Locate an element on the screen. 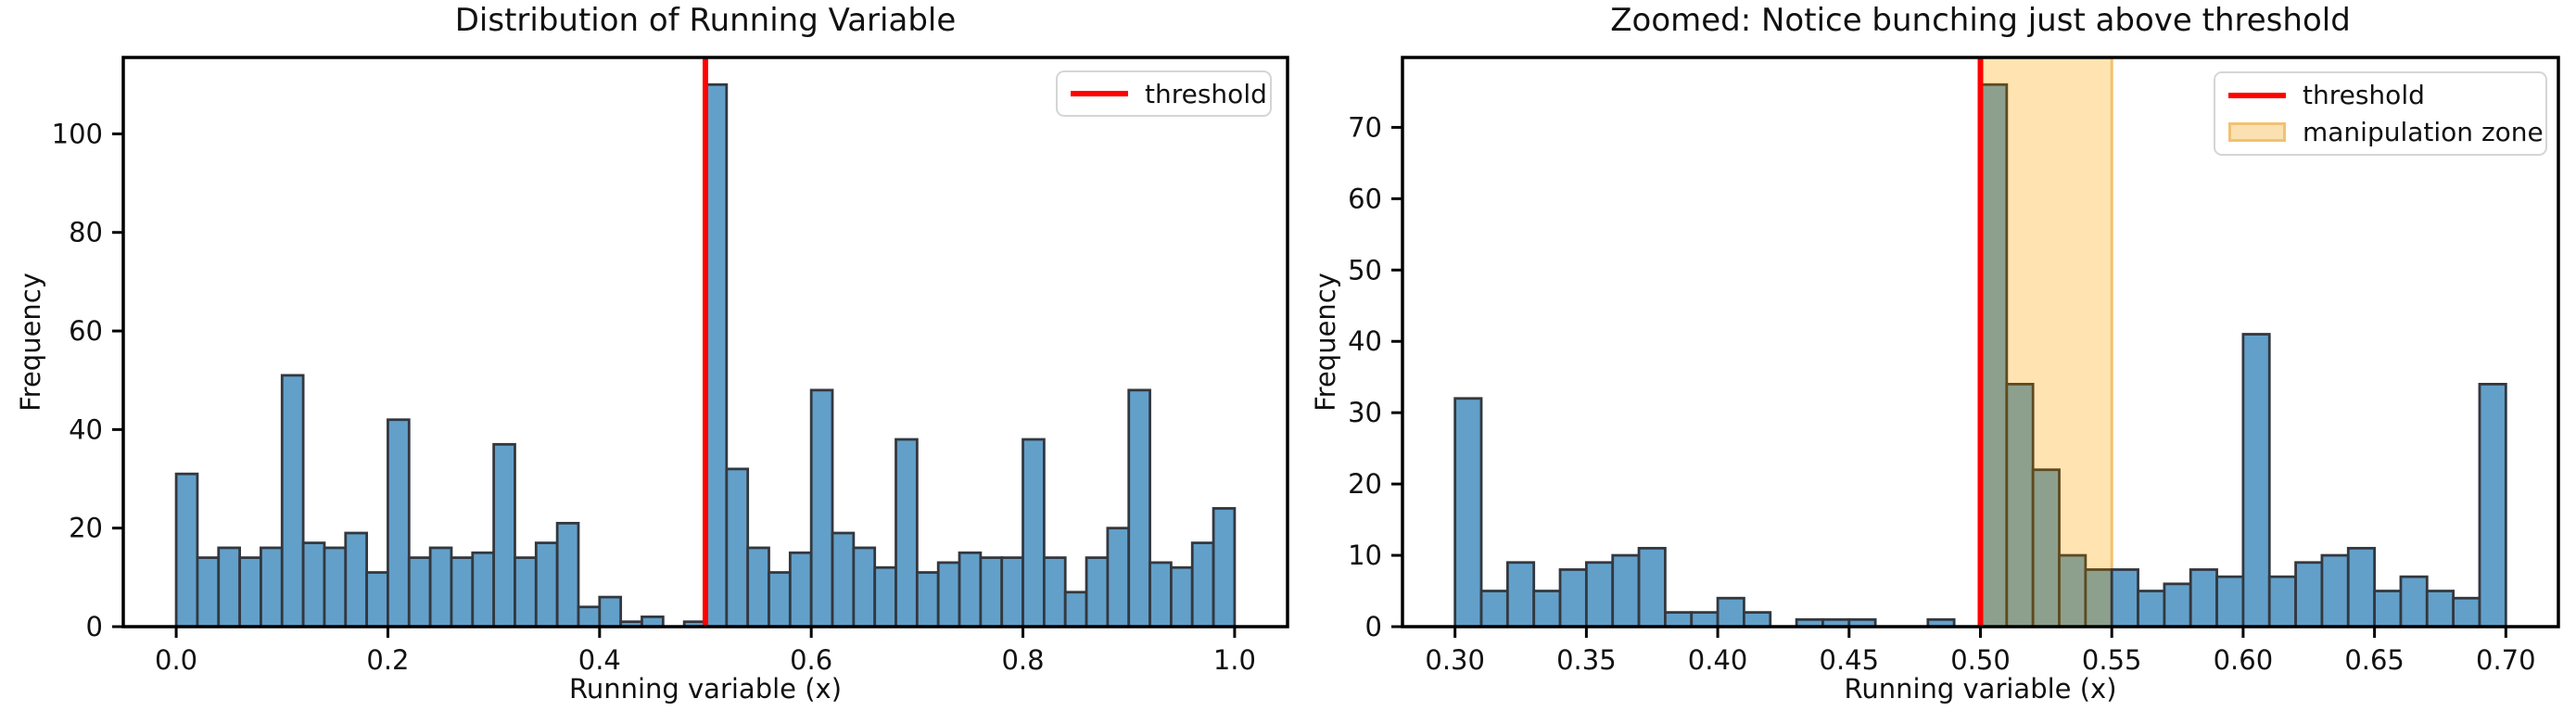 The height and width of the screenshot is (724, 2576). y-tick-label: 80 is located at coordinates (86, 233).